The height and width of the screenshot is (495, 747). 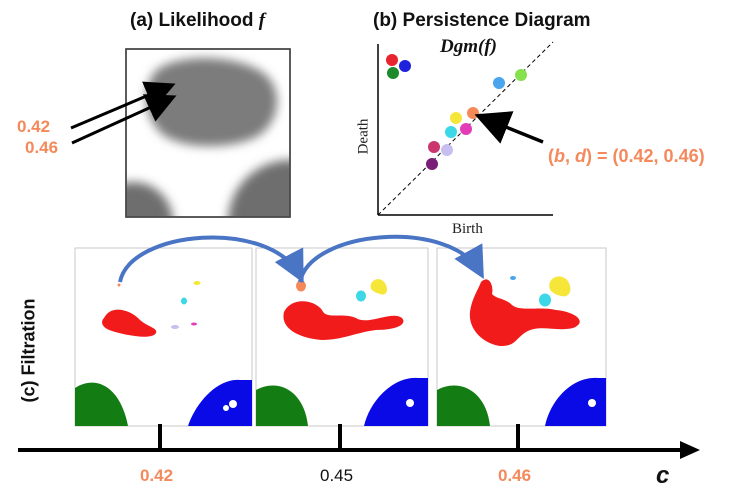 I want to click on highlight-label: (b, d) = (0.42, 0.46), so click(x=626, y=156).